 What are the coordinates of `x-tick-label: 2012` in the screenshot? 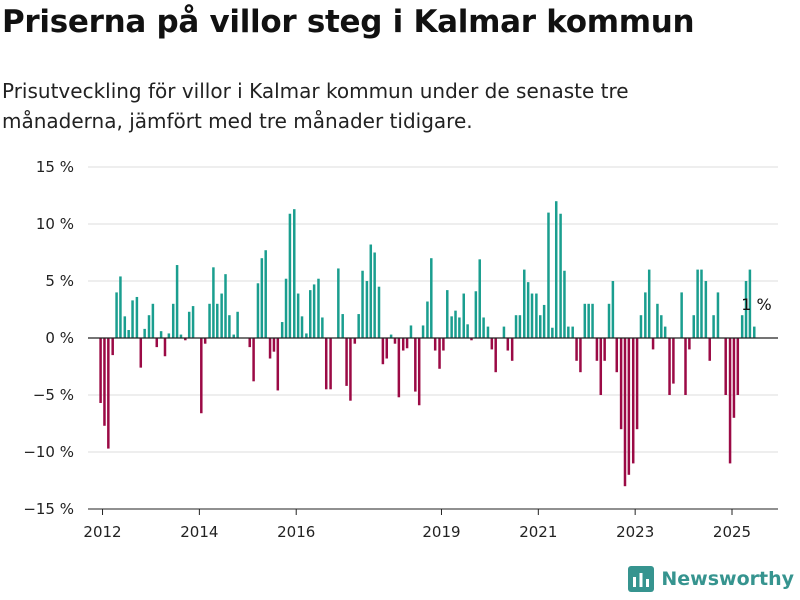 It's located at (102, 532).